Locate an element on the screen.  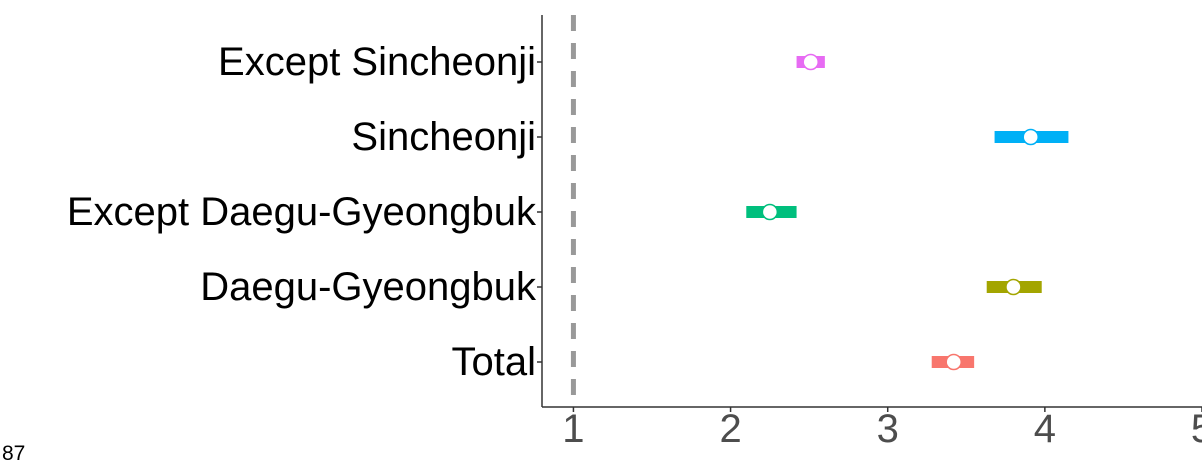
x-tick-label: 4 is located at coordinates (1045, 429).